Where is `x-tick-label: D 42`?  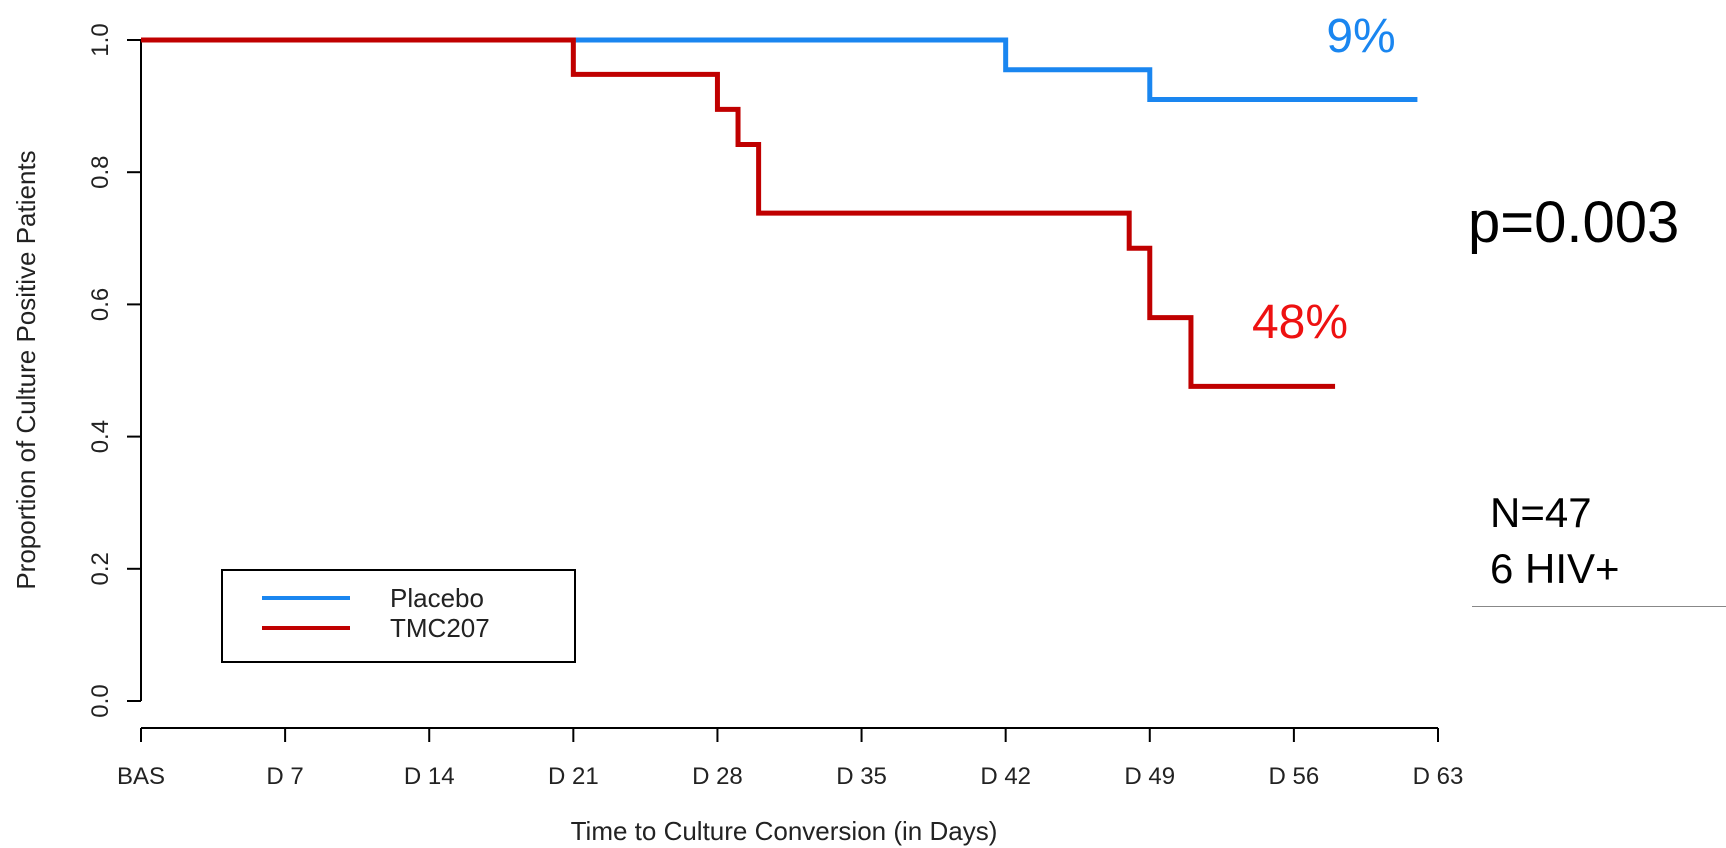
x-tick-label: D 42 is located at coordinates (1005, 776).